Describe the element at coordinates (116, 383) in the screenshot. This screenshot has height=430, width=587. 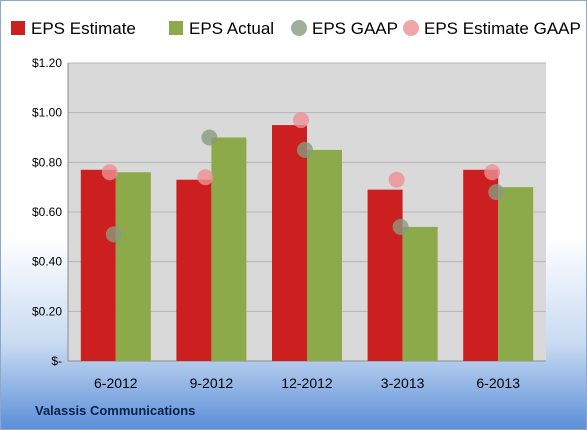
I see `x-tick-label: 6-2012` at that location.